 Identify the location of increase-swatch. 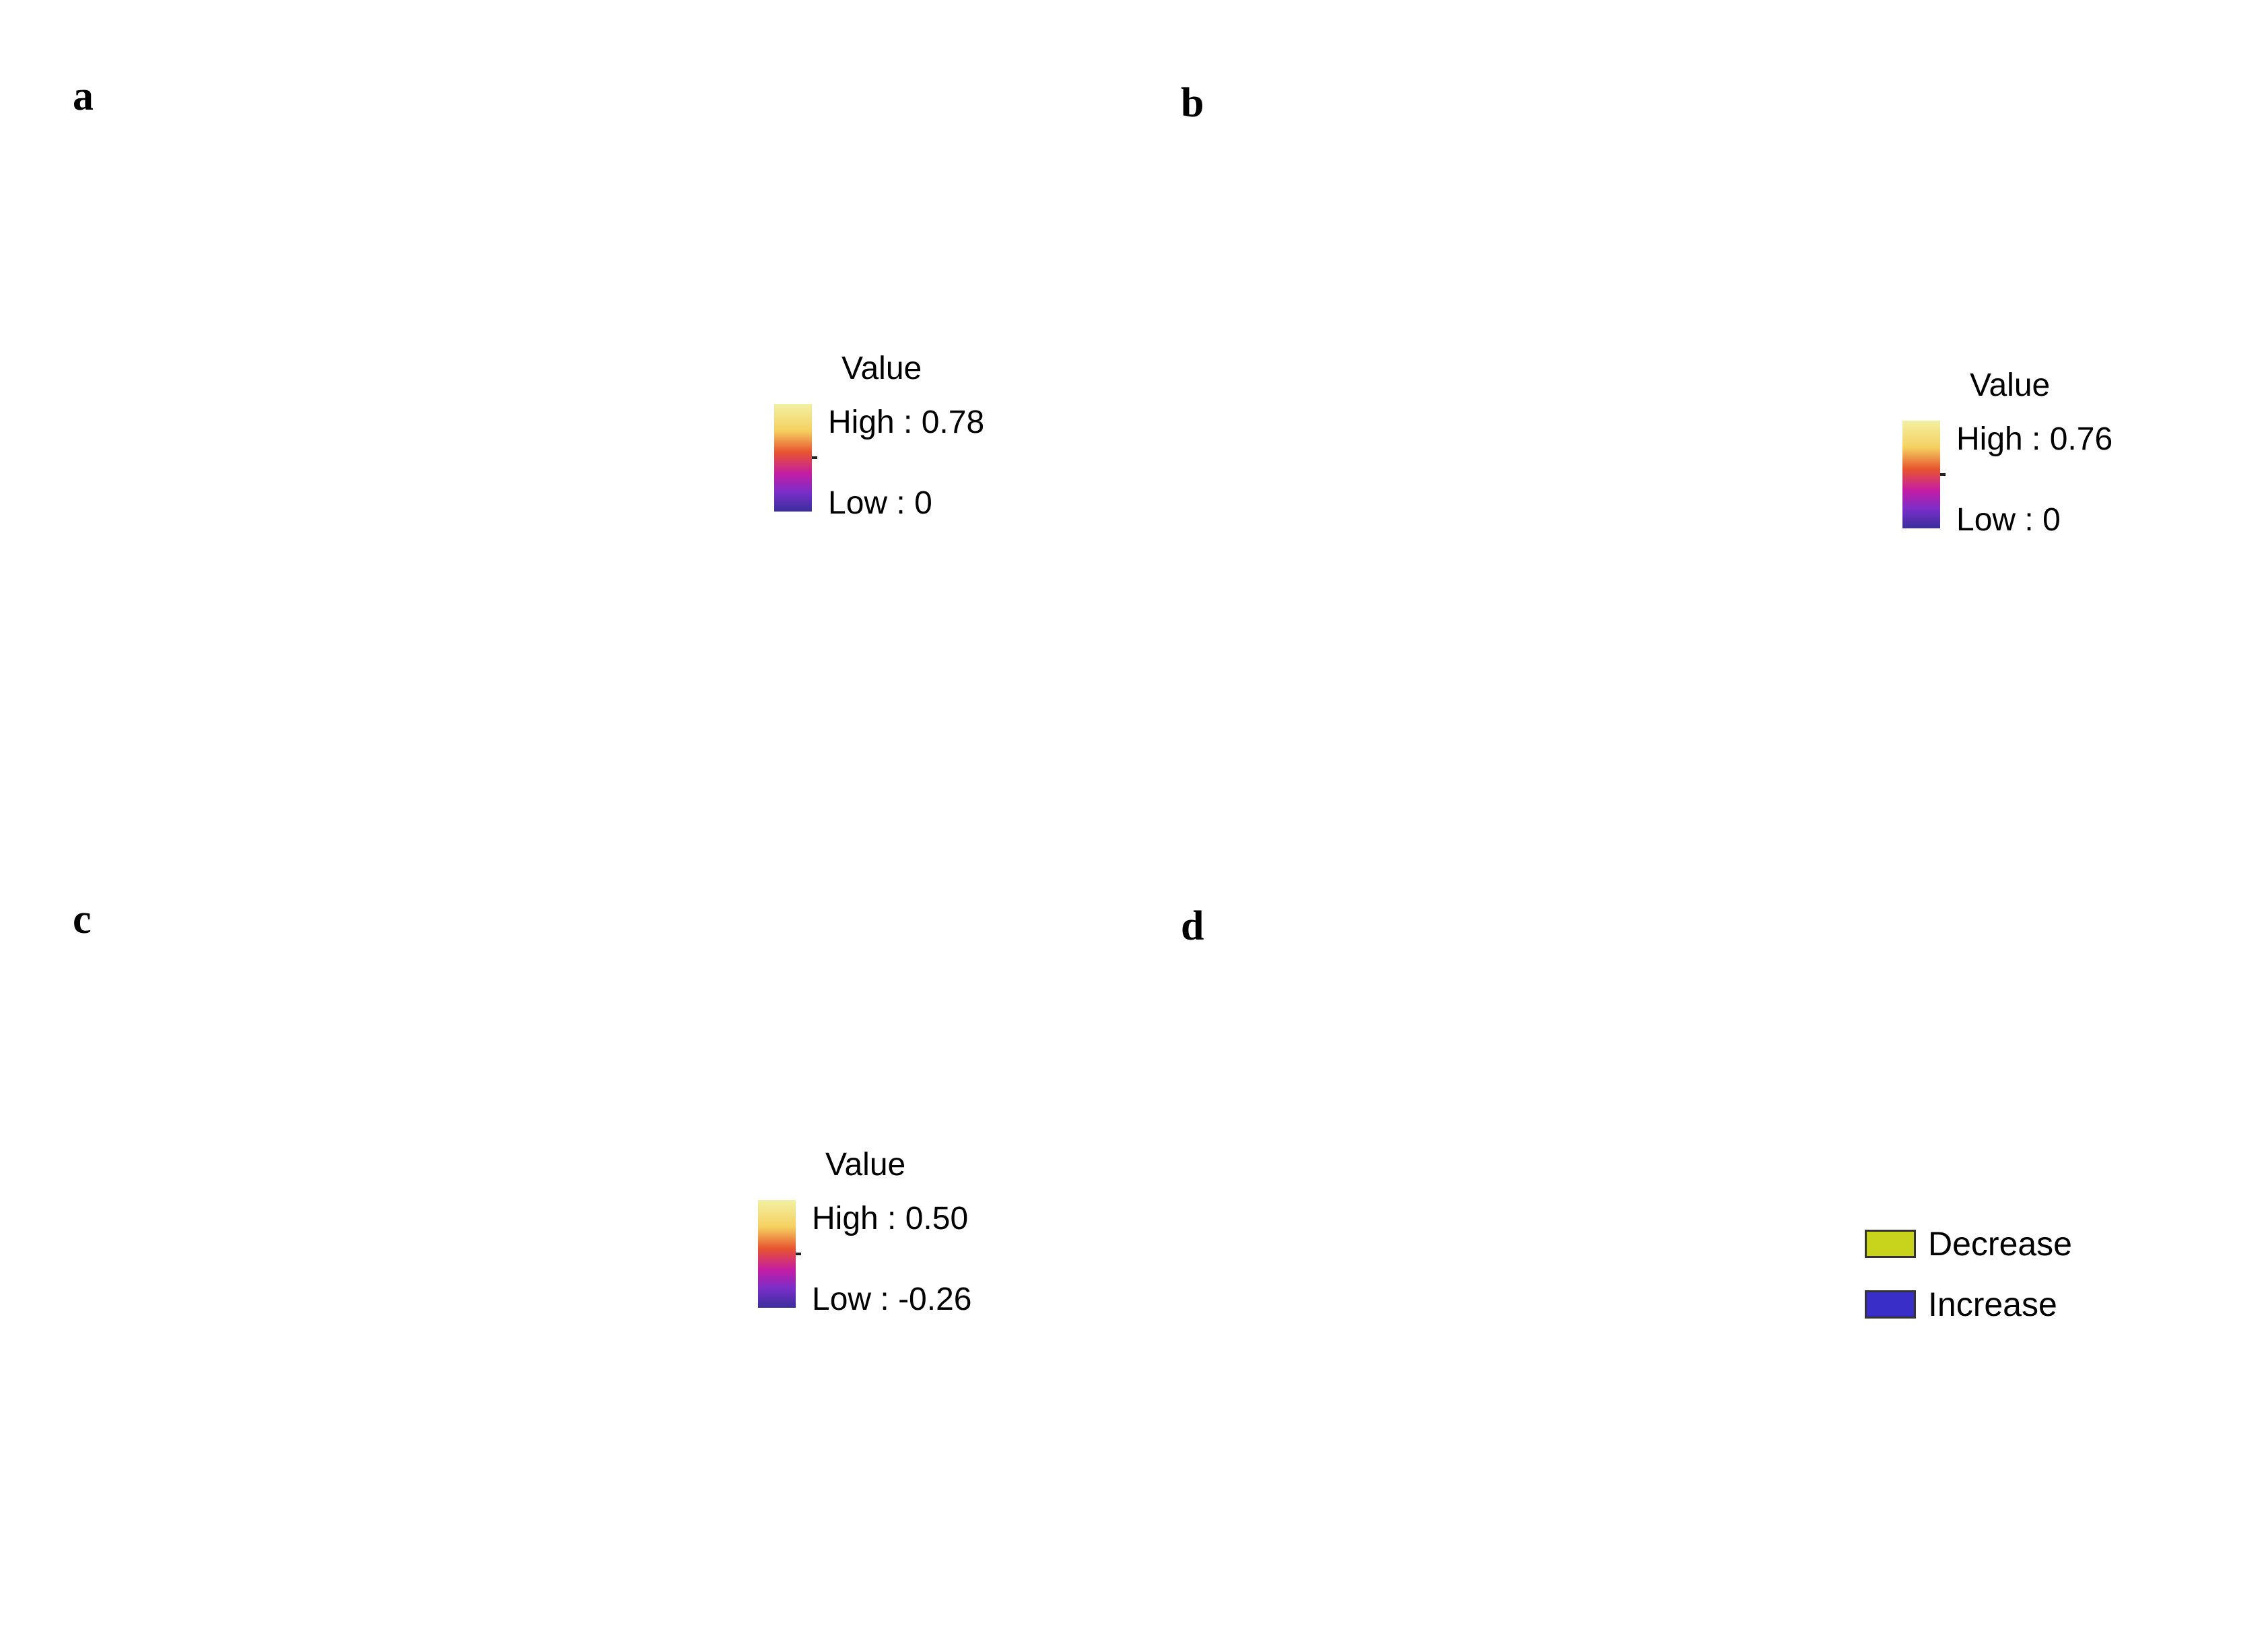
(1890, 1304).